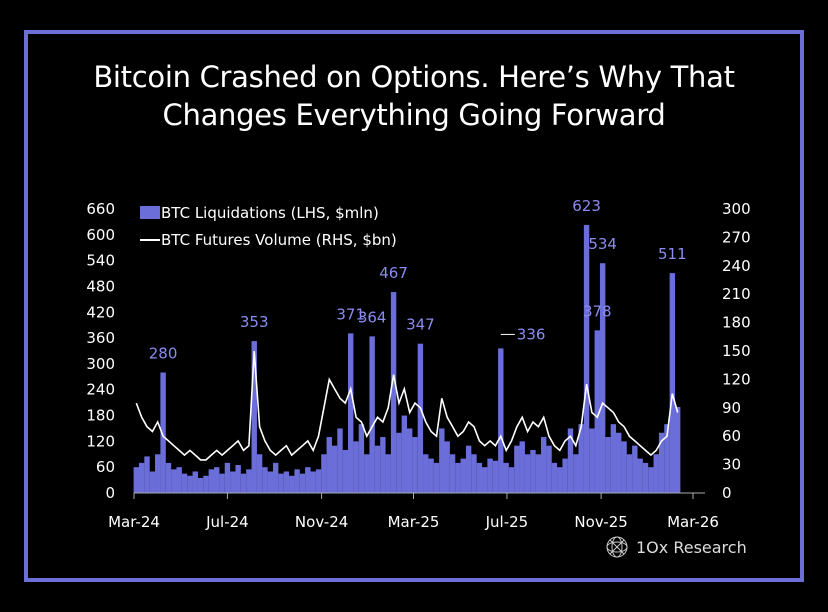 The width and height of the screenshot is (828, 612). Describe the element at coordinates (736, 266) in the screenshot. I see `y-right-tick-label: 240` at that location.